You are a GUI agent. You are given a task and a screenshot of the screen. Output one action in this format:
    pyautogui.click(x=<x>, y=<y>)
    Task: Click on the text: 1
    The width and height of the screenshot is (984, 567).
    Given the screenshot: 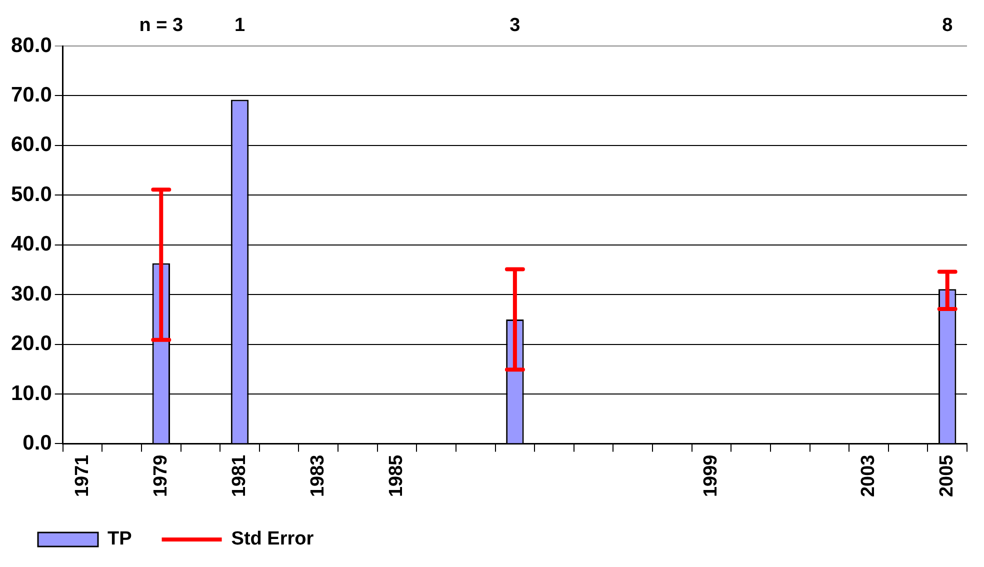 What is the action you would take?
    pyautogui.click(x=240, y=25)
    